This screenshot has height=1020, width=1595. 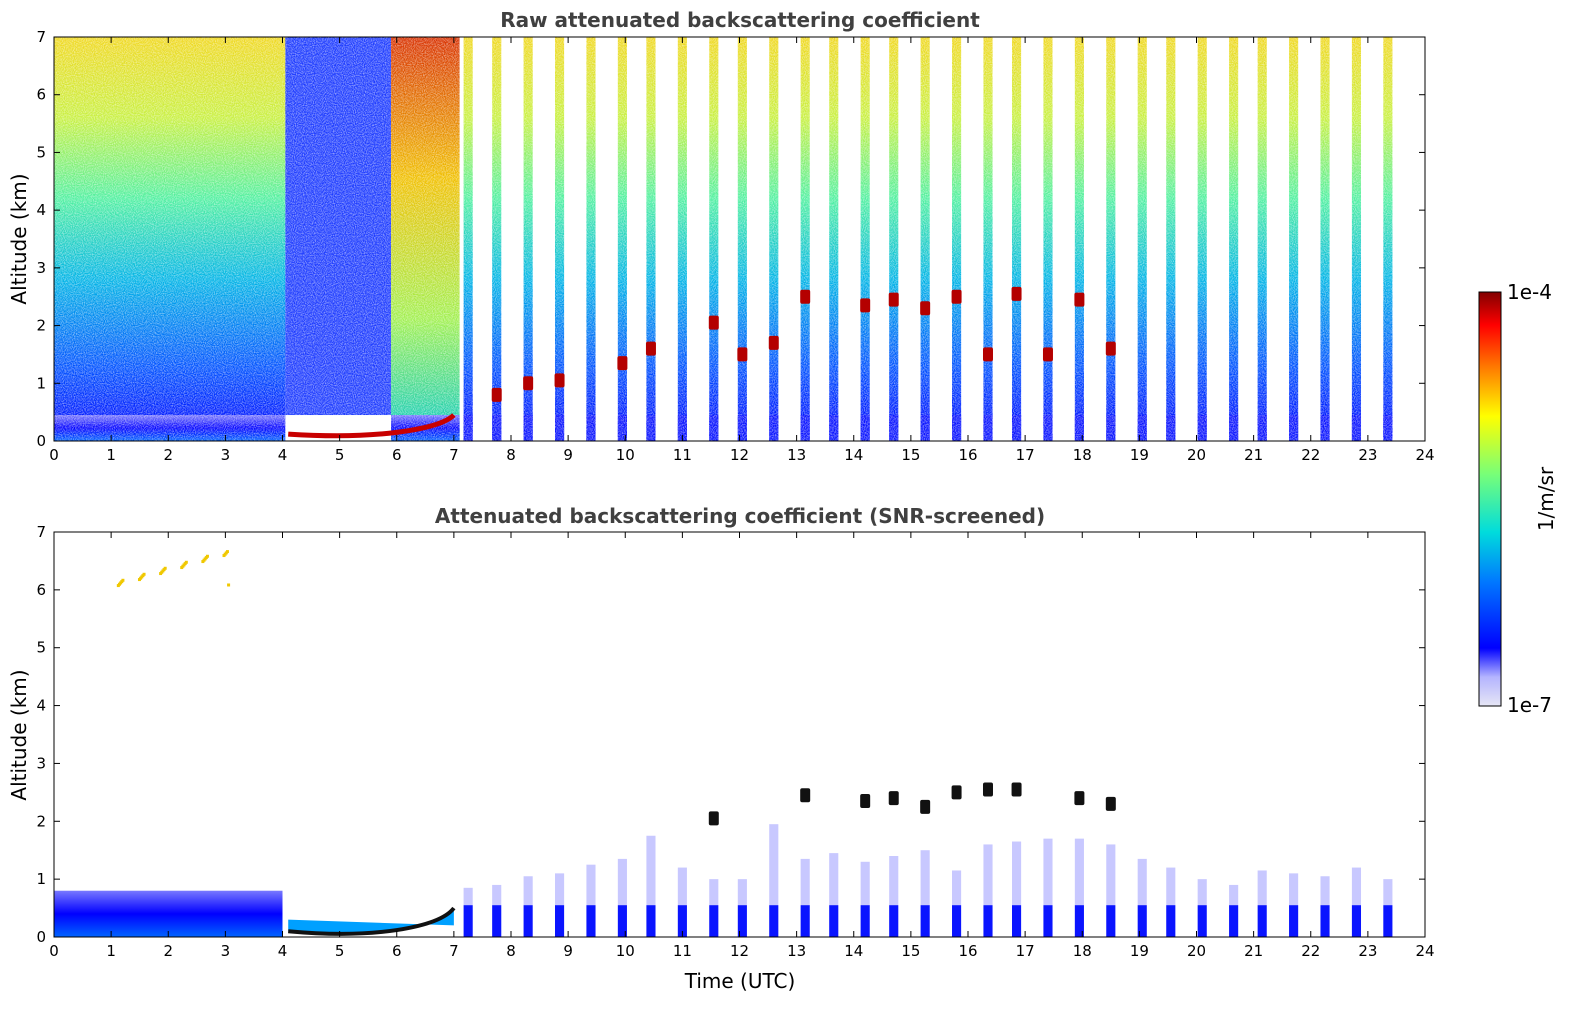 I want to click on x-tick-label: 9, so click(x=568, y=455).